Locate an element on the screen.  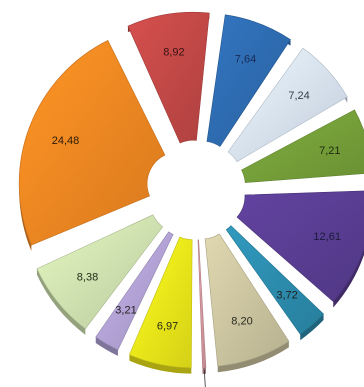
slice-label-4: 3,72 is located at coordinates (286, 295).